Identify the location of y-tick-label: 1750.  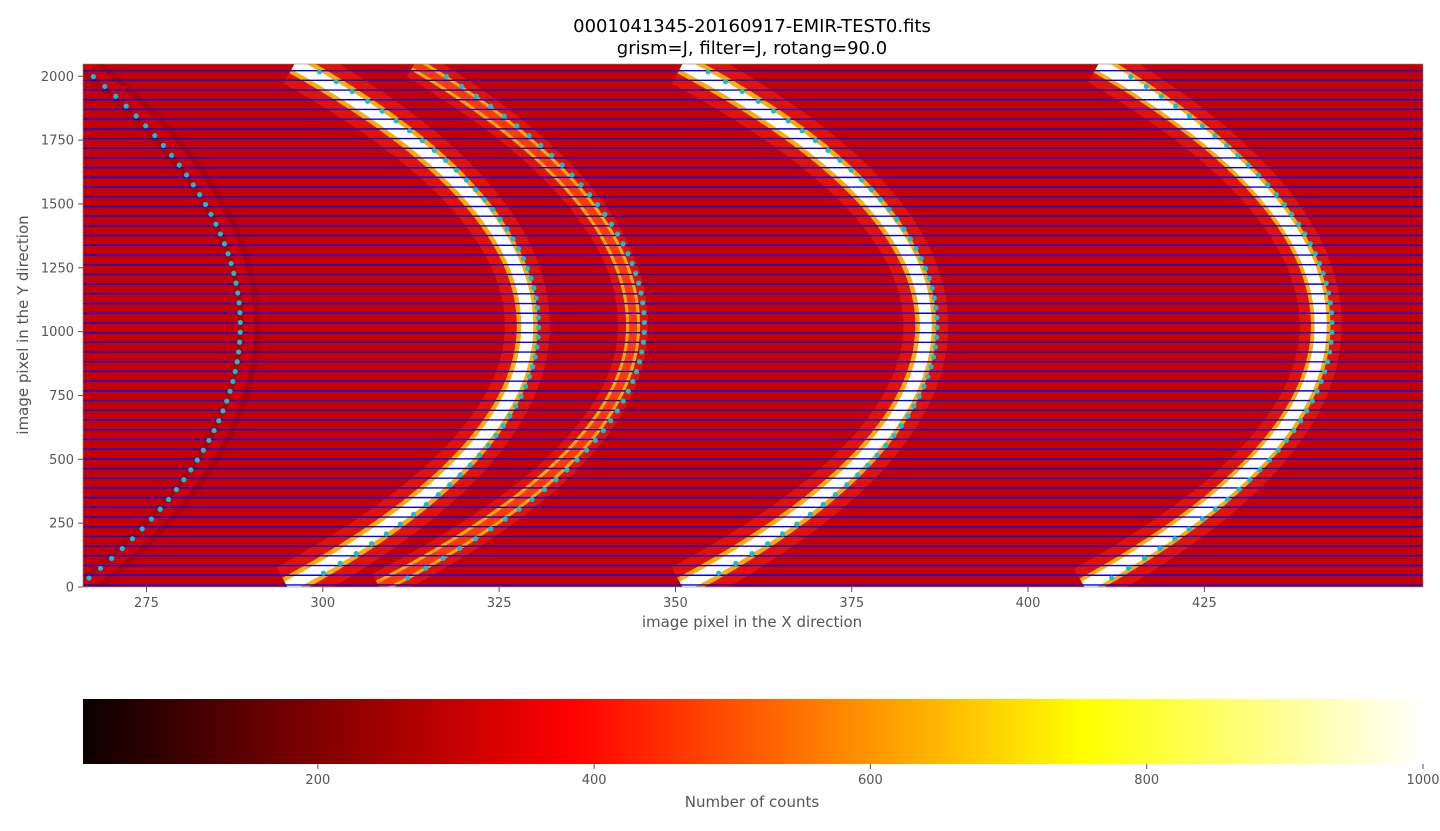
(57, 141).